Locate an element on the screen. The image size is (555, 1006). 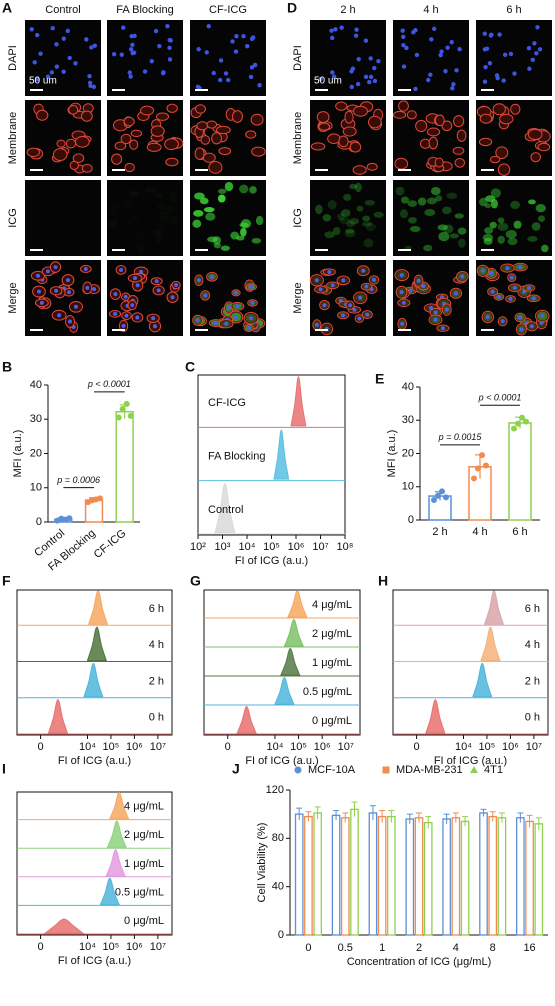
x-tick-label: 10⁷ is located at coordinates (158, 947).